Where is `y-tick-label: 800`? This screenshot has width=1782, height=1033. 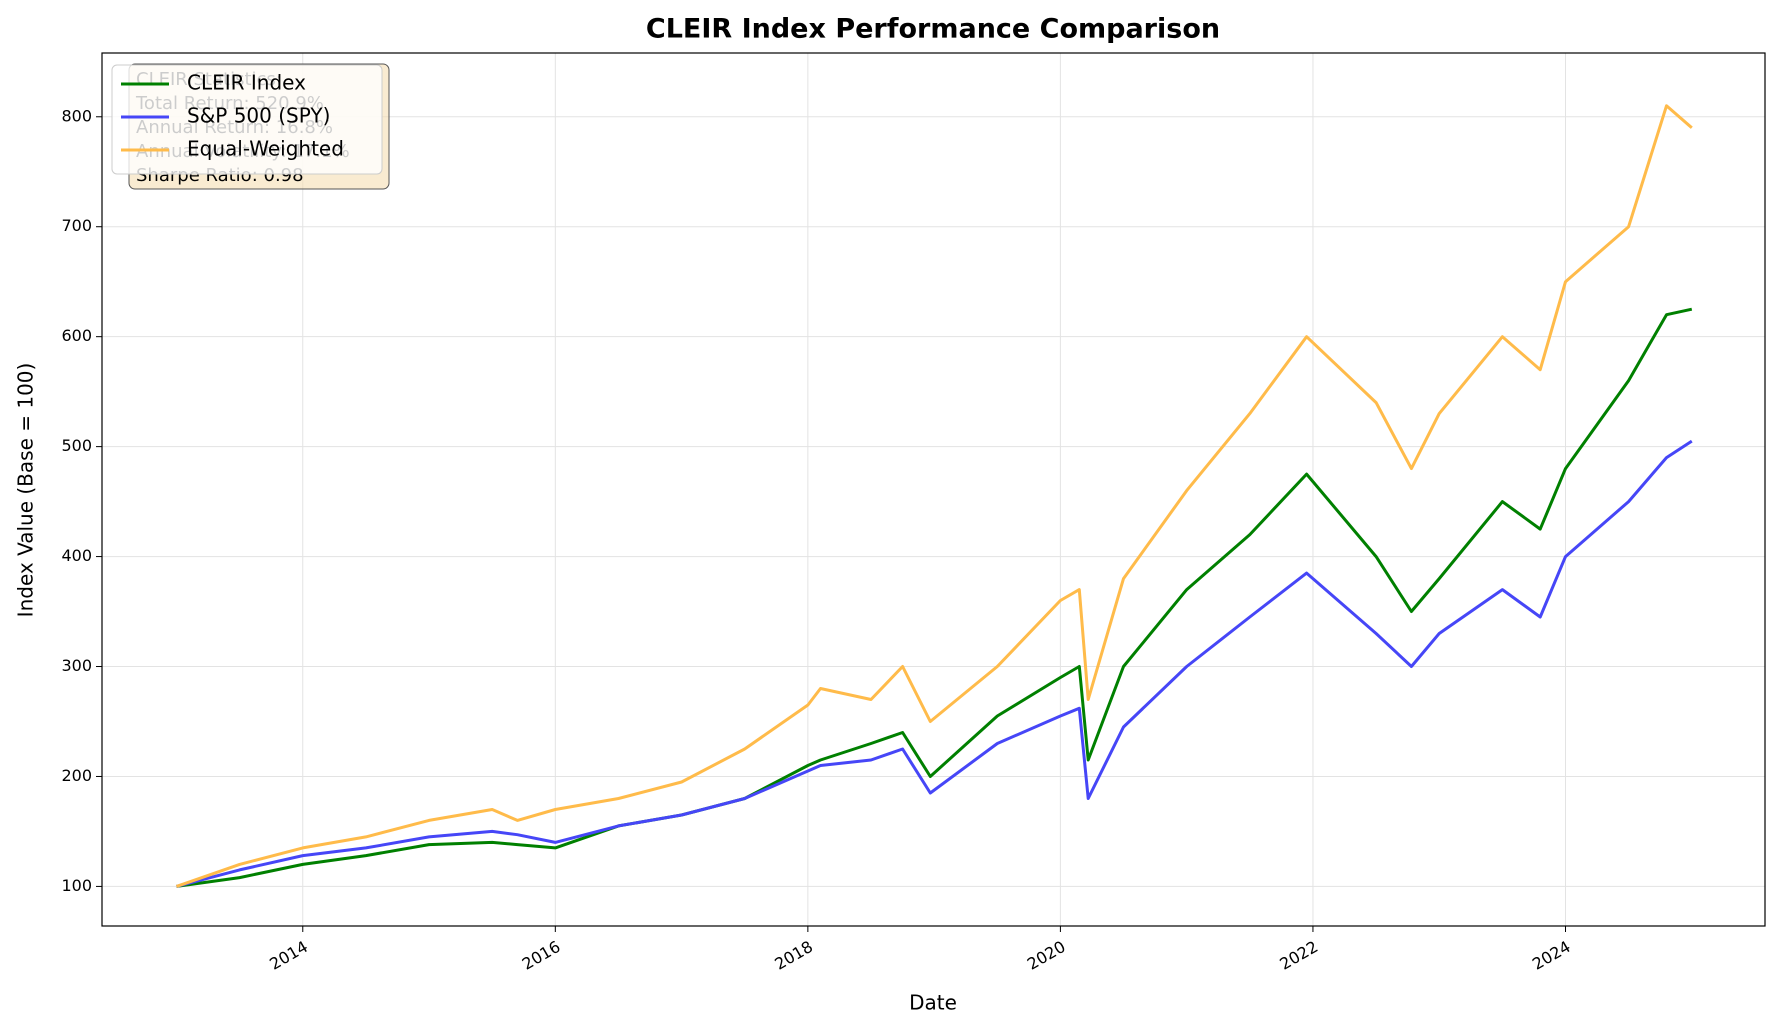 y-tick-label: 800 is located at coordinates (76, 115).